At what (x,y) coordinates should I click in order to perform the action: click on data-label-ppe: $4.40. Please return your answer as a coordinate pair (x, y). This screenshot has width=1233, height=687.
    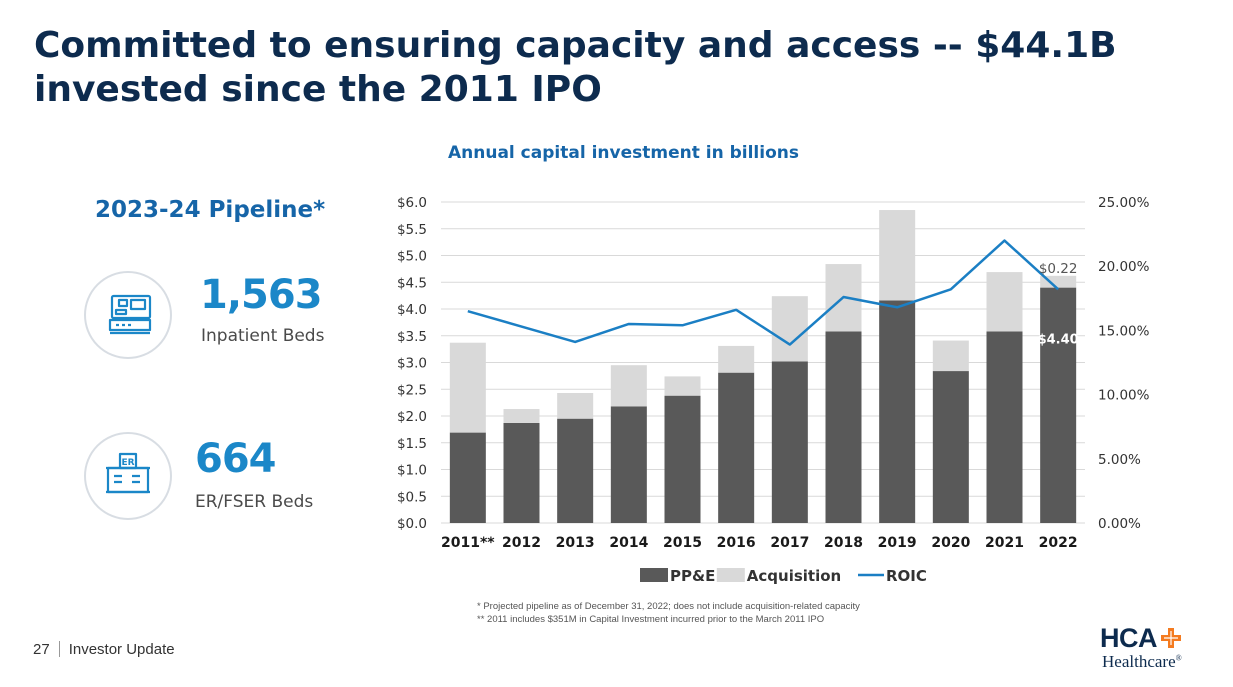
    Looking at the image, I should click on (1058, 340).